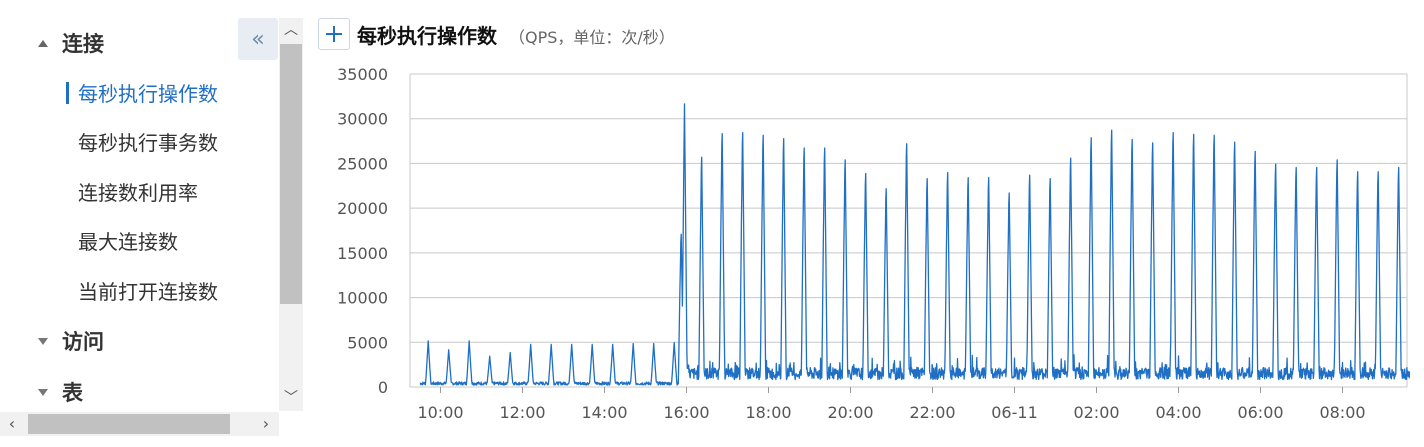 This screenshot has height=447, width=1424. What do you see at coordinates (291, 398) in the screenshot?
I see `scroll-down-icon: ﹀` at bounding box center [291, 398].